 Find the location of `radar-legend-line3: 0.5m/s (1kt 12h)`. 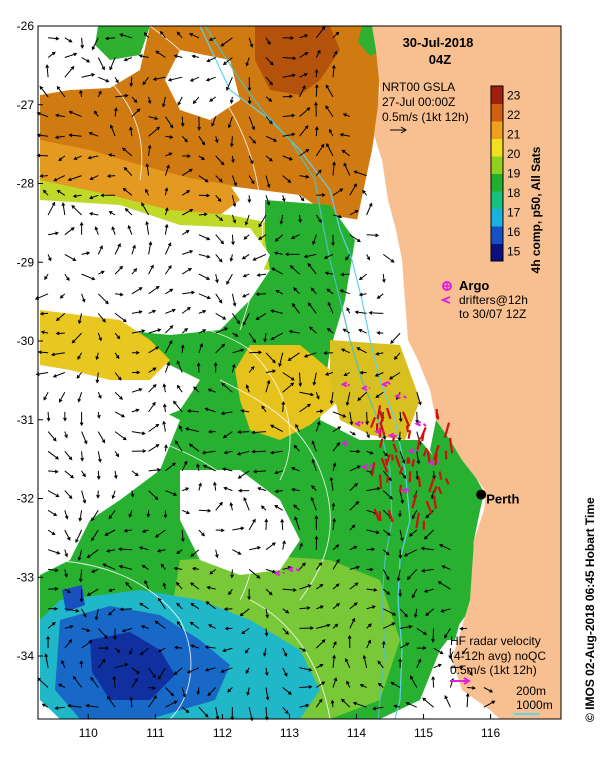

radar-legend-line3: 0.5m/s (1kt 12h) is located at coordinates (493, 670).